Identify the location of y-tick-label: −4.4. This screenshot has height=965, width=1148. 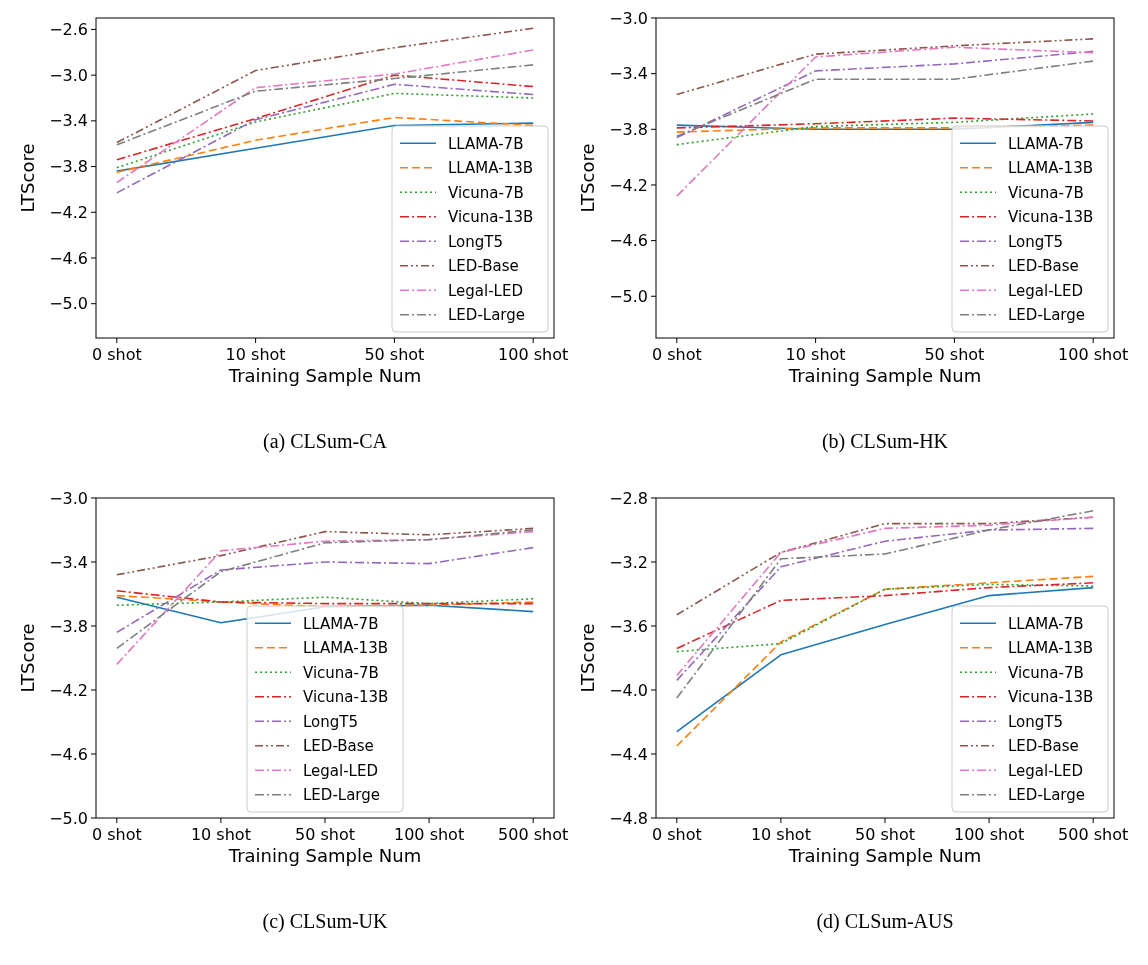
(628, 754).